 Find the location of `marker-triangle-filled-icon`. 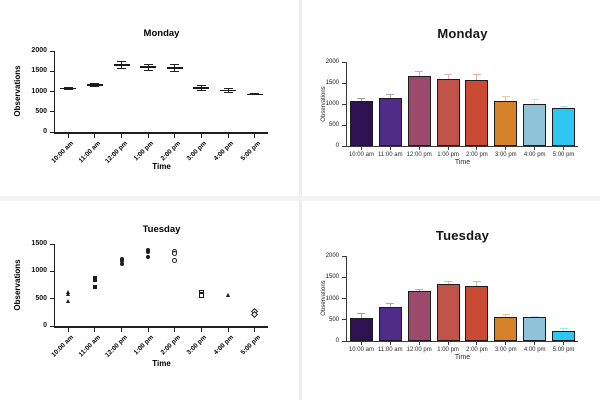

marker-triangle-filled-icon is located at coordinates (67, 301).